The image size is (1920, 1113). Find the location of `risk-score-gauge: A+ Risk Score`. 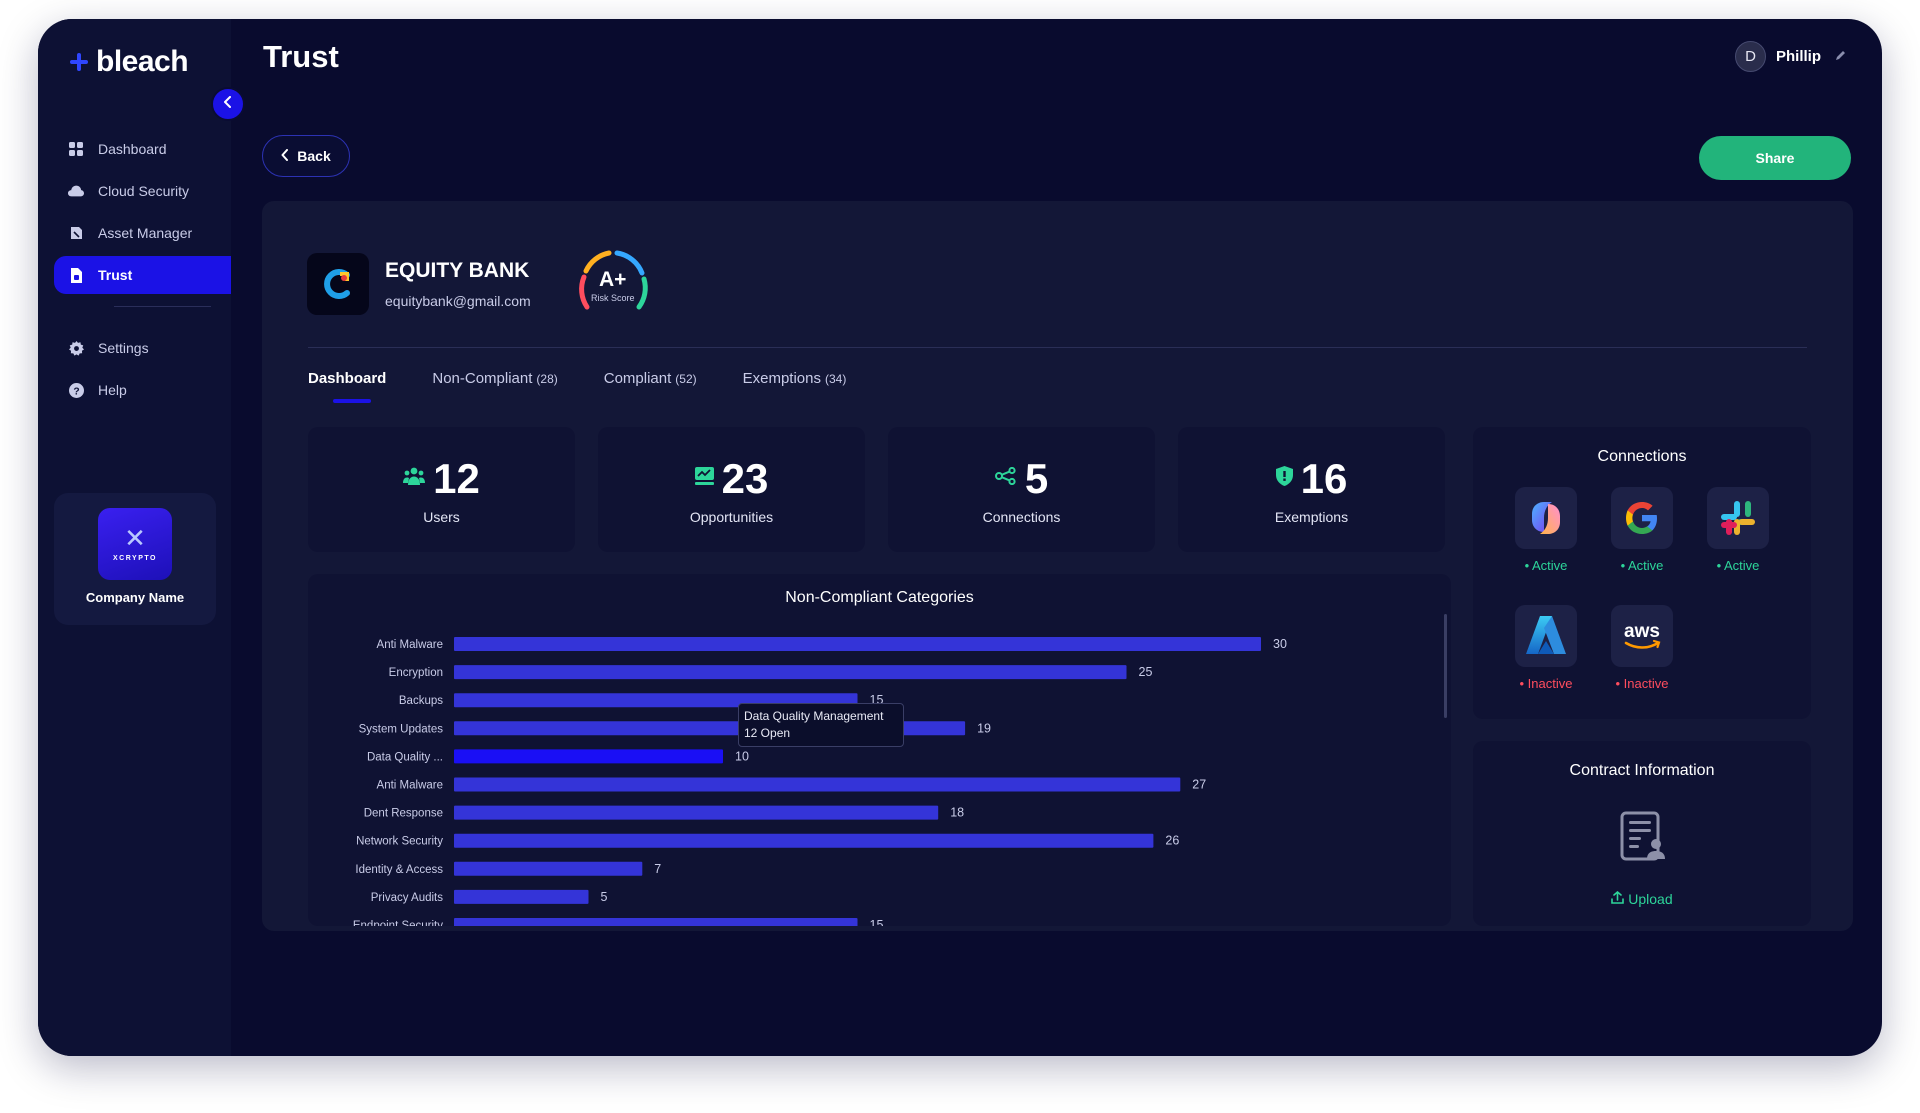

risk-score-gauge: A+ Risk Score is located at coordinates (613, 284).